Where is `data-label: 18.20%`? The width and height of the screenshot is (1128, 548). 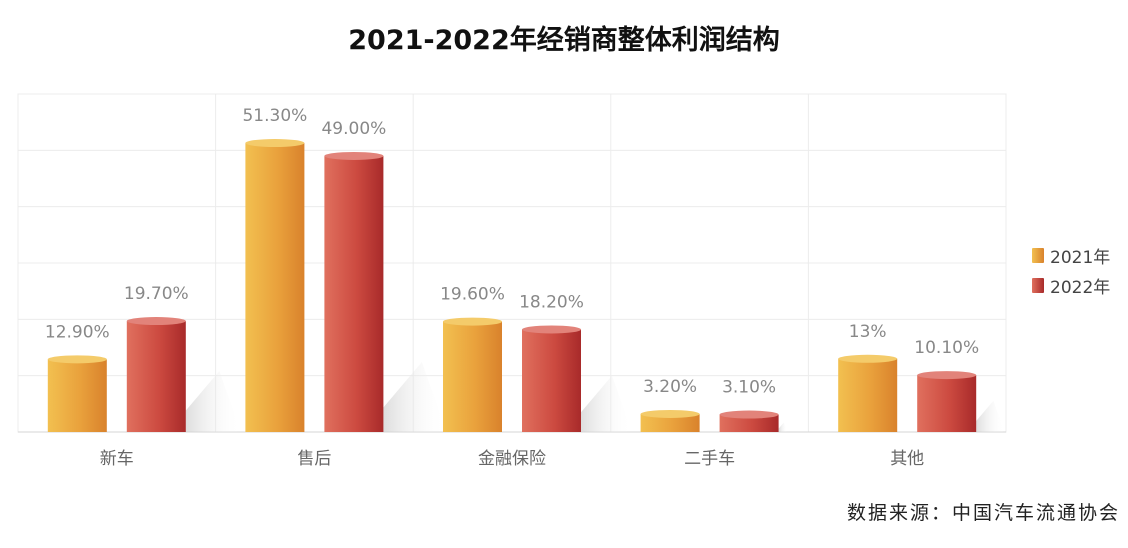
data-label: 18.20% is located at coordinates (551, 302).